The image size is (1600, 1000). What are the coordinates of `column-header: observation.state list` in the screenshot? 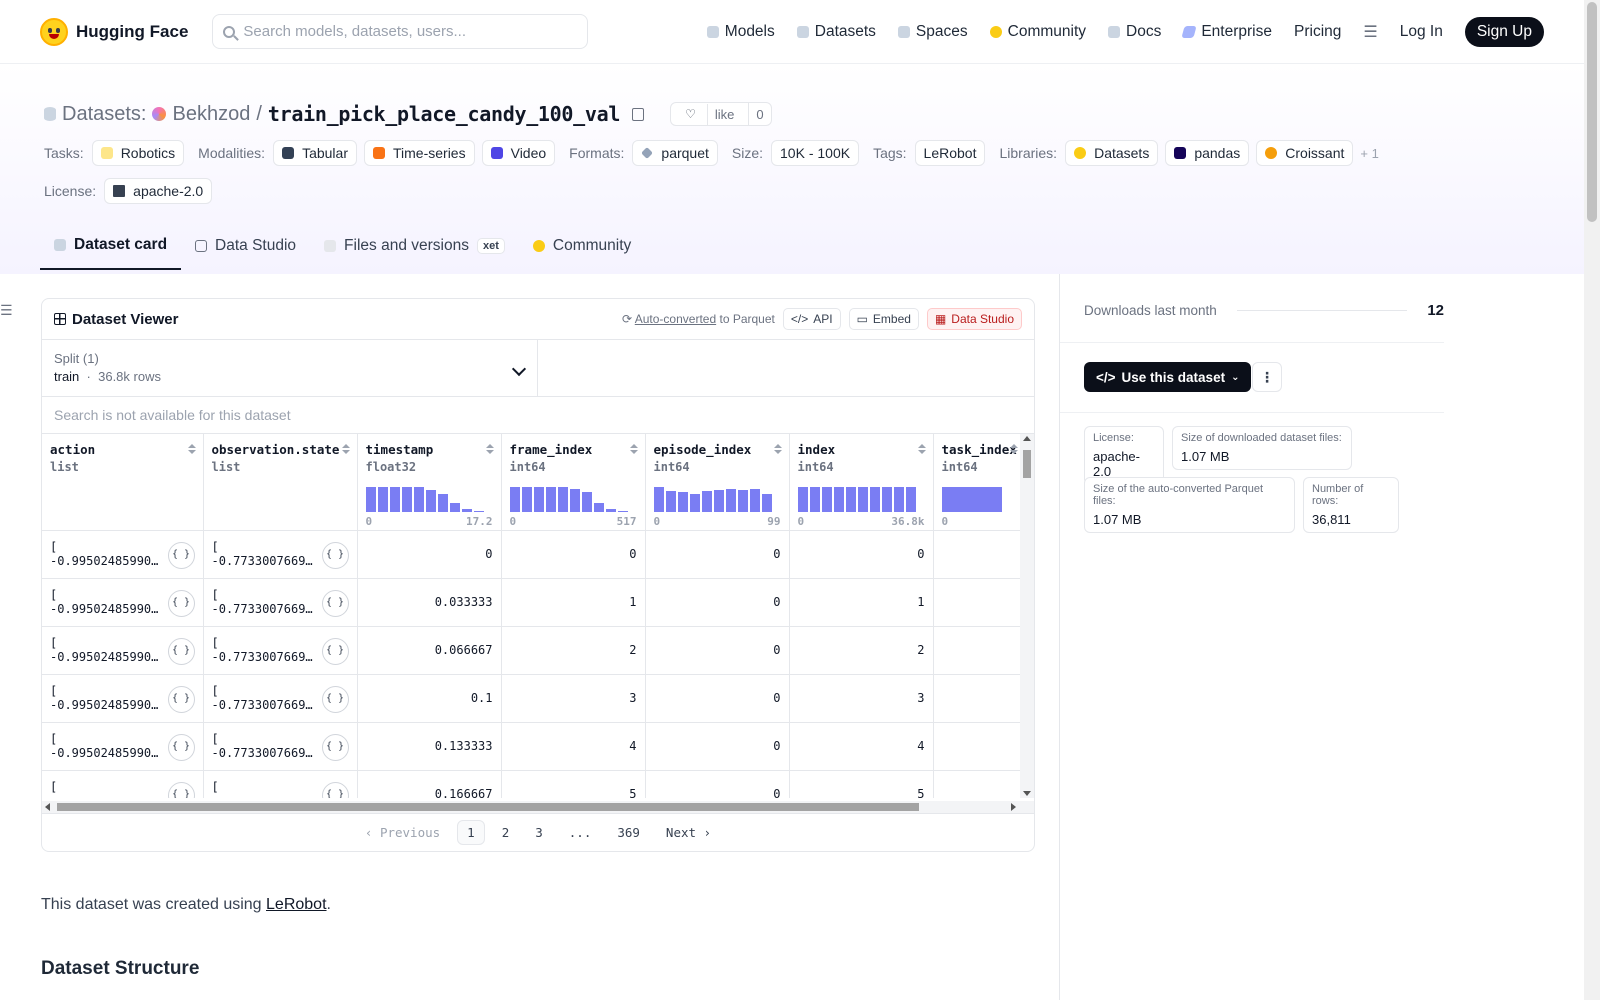 It's located at (280, 482).